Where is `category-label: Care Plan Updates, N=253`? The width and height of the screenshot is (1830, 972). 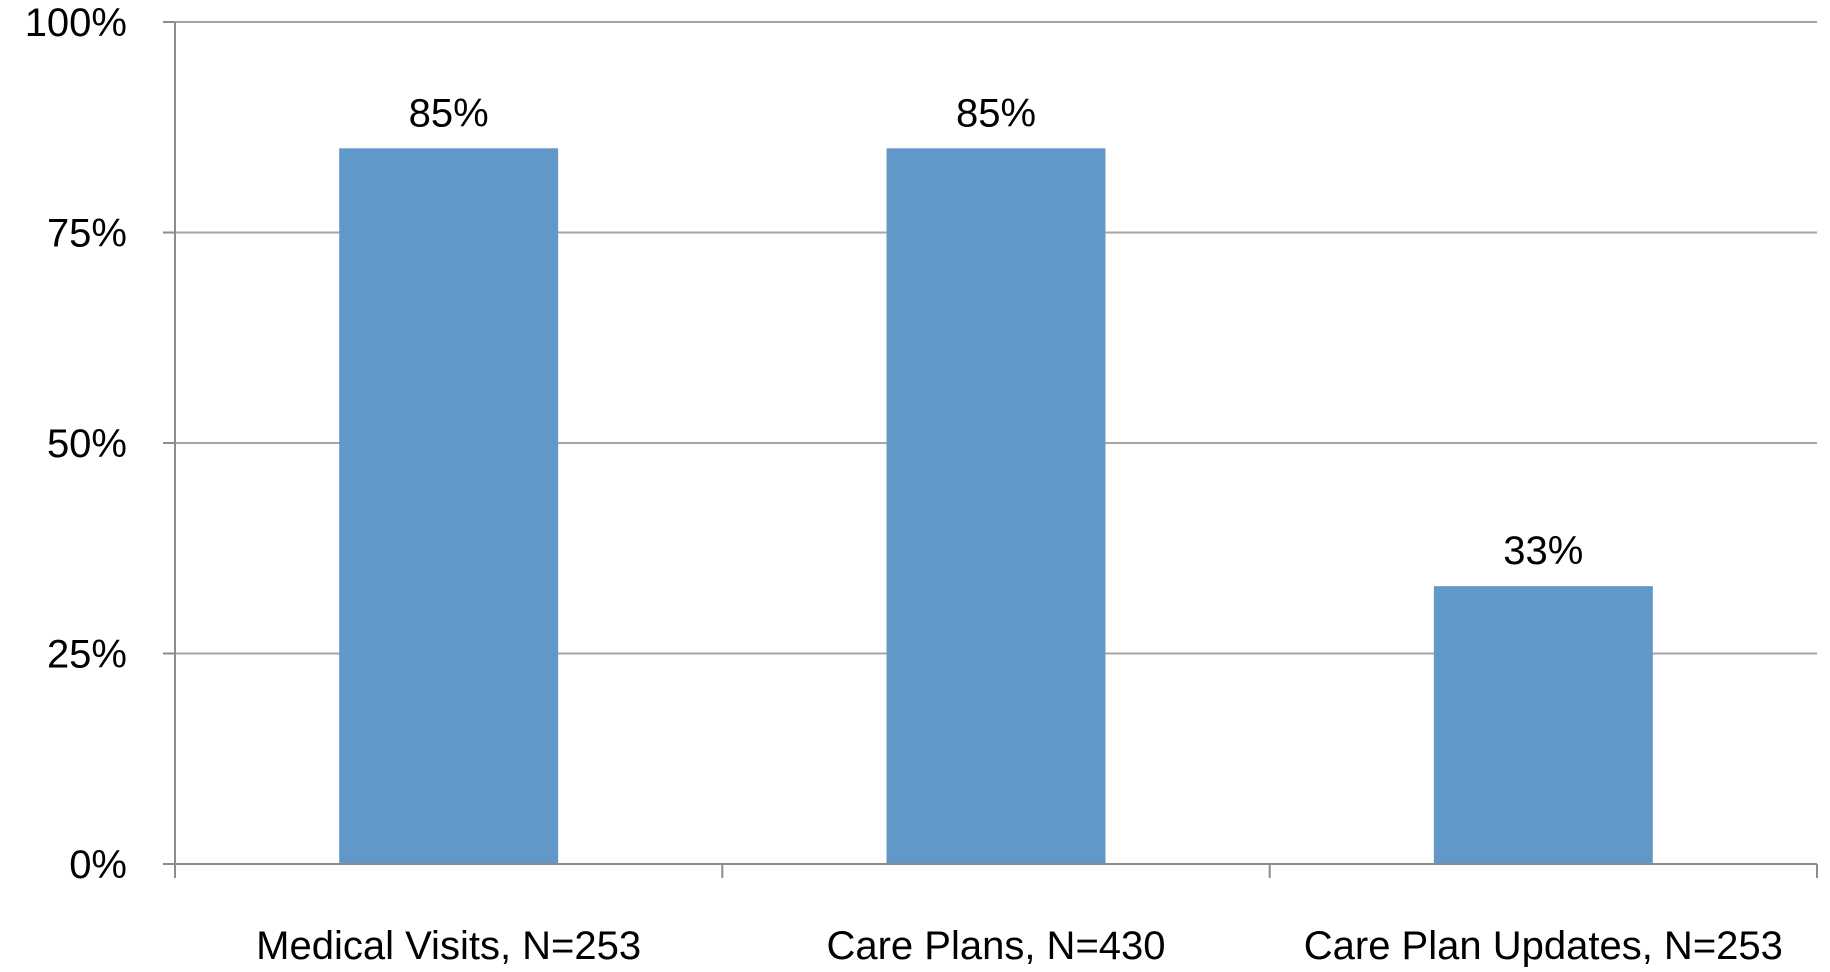 category-label: Care Plan Updates, N=253 is located at coordinates (1543, 945).